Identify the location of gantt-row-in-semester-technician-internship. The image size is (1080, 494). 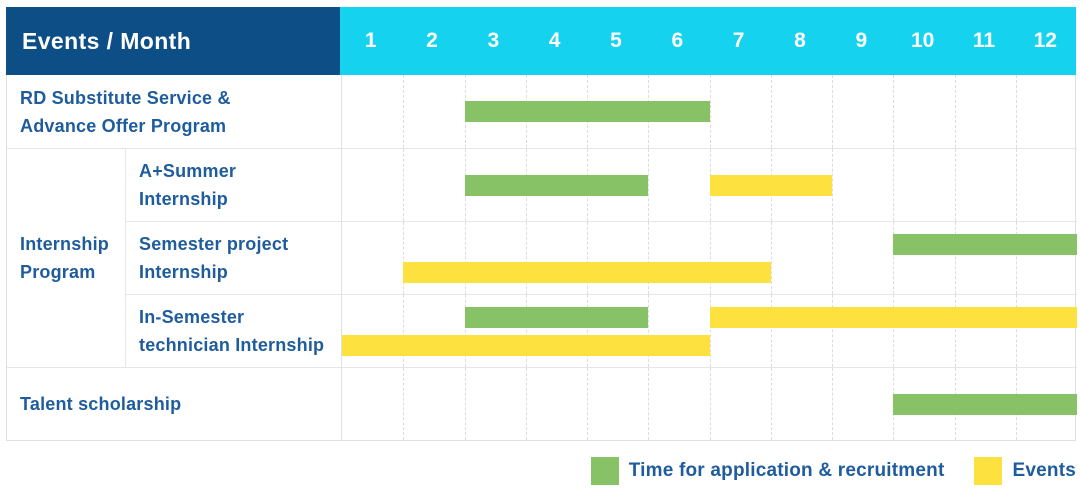
(709, 330).